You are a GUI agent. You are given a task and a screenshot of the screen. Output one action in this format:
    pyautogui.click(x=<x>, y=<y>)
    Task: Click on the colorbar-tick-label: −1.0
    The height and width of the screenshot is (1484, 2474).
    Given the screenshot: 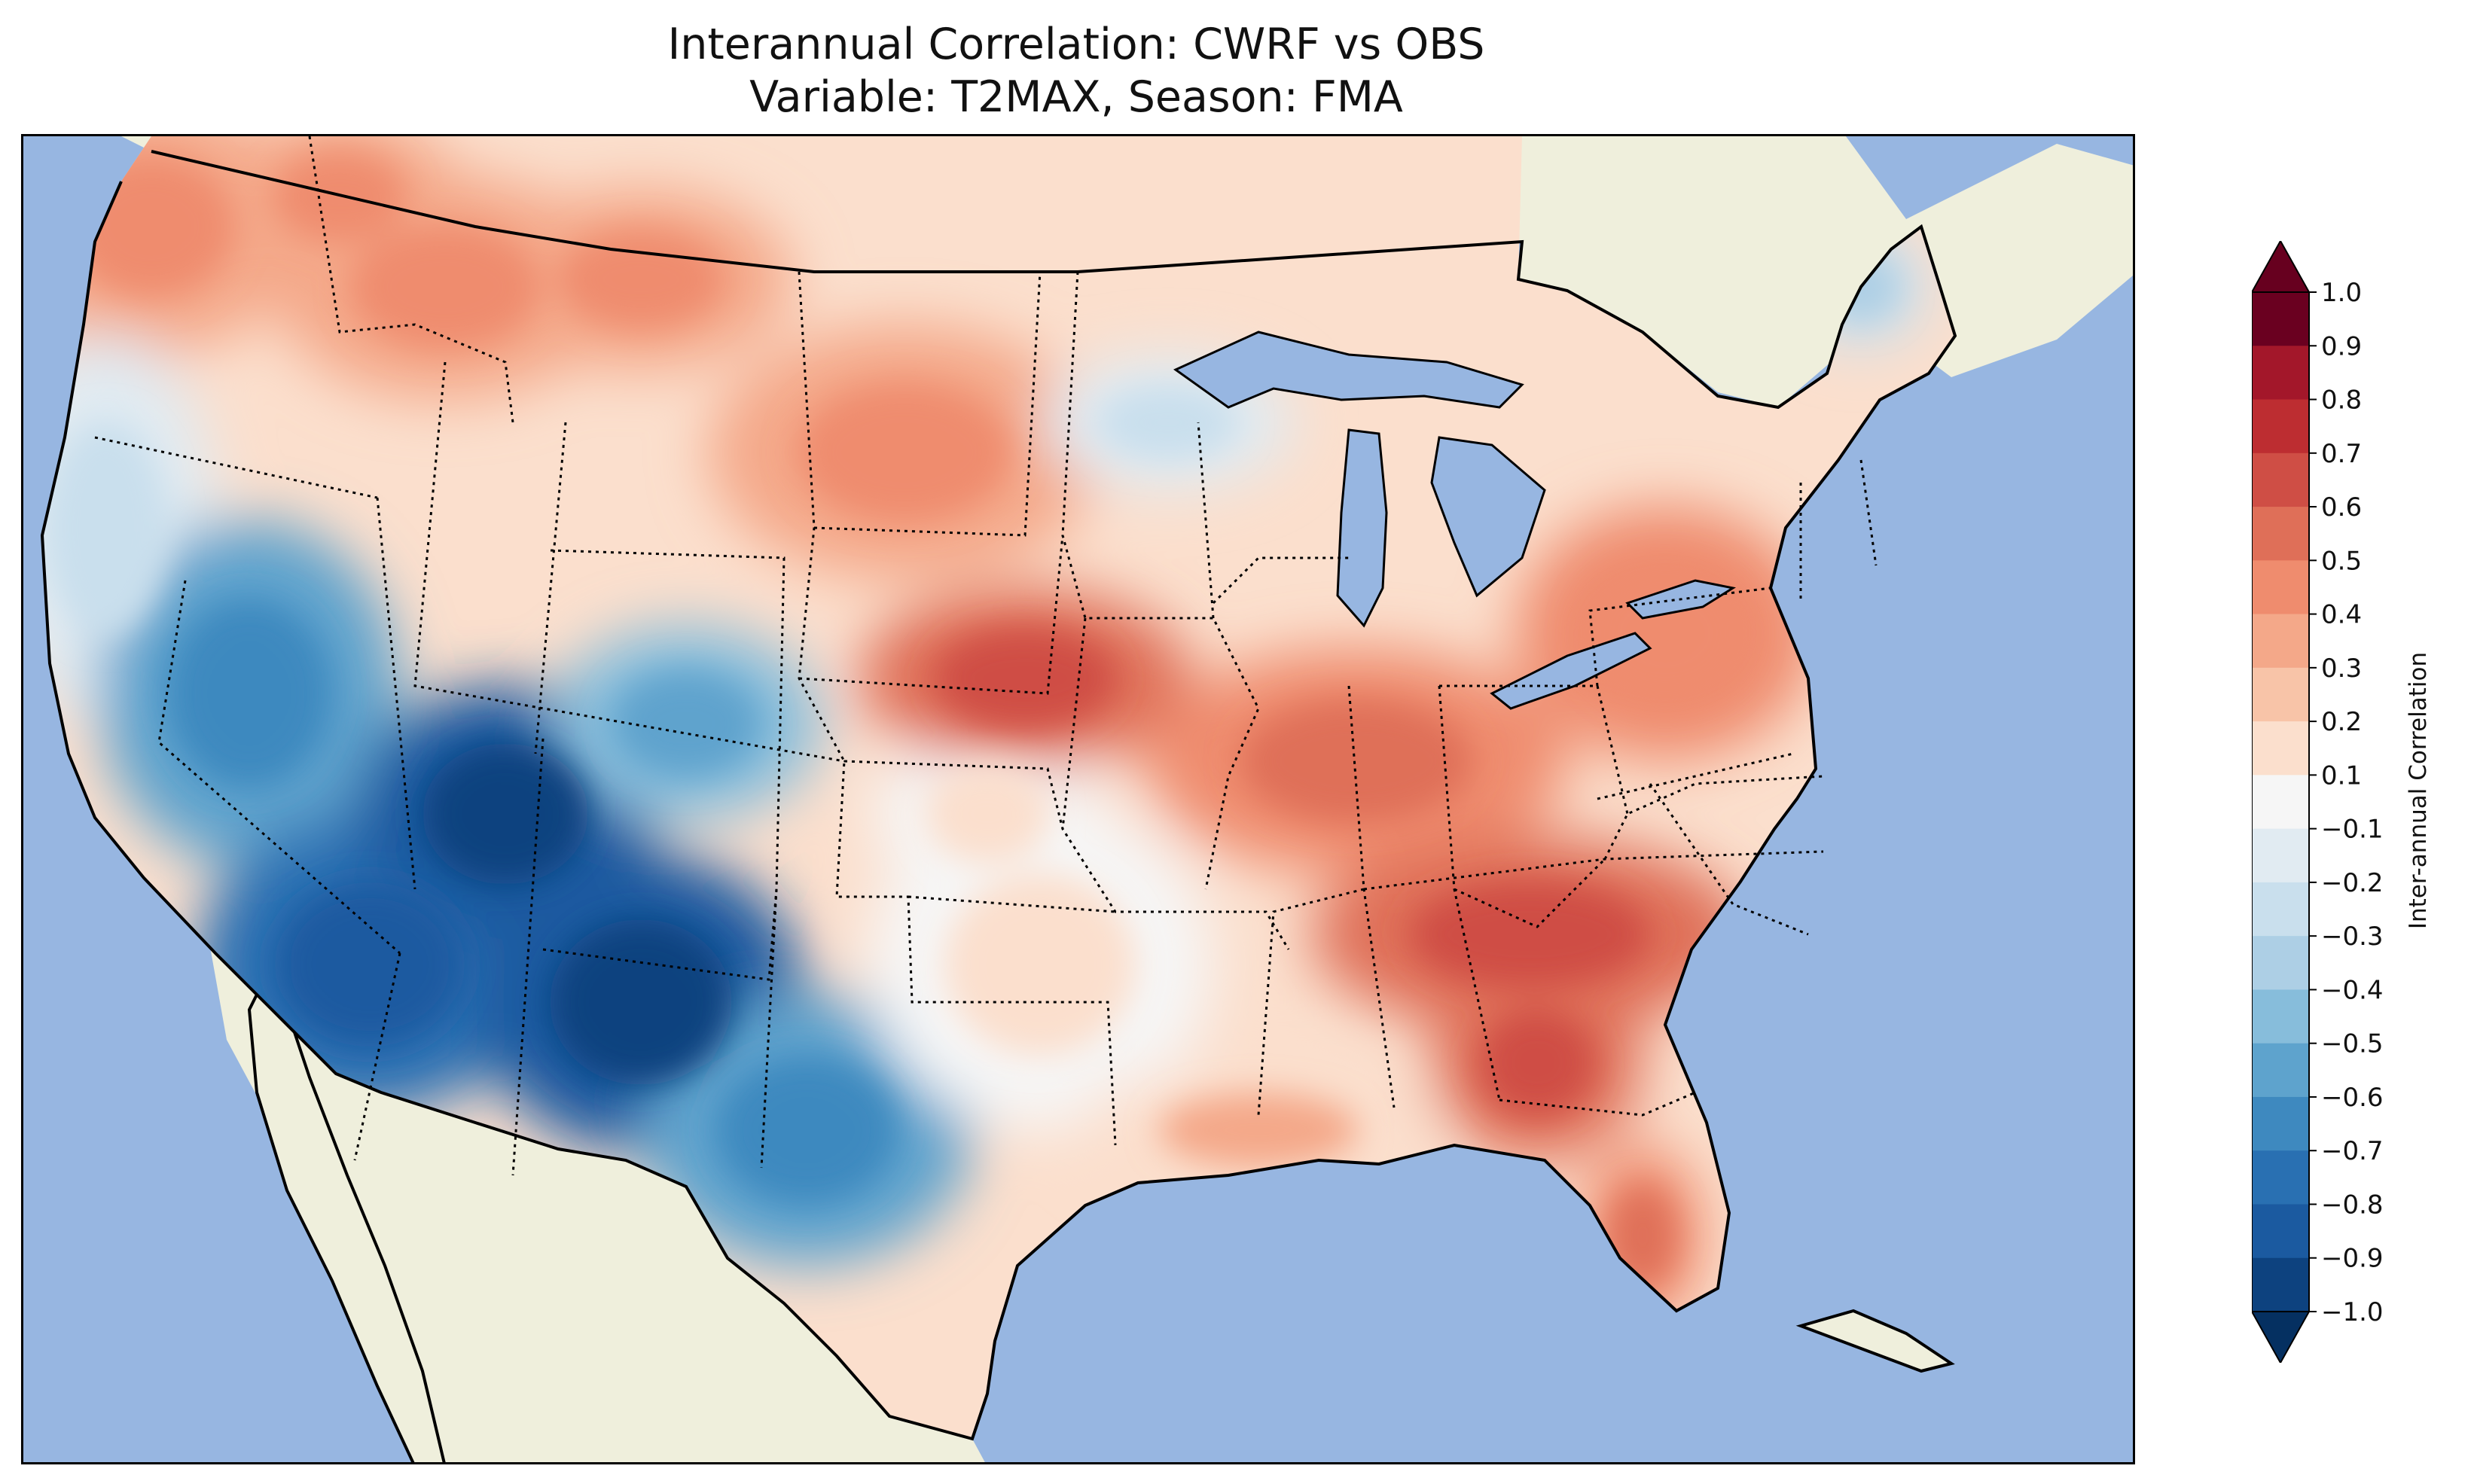 What is the action you would take?
    pyautogui.click(x=2352, y=1312)
    